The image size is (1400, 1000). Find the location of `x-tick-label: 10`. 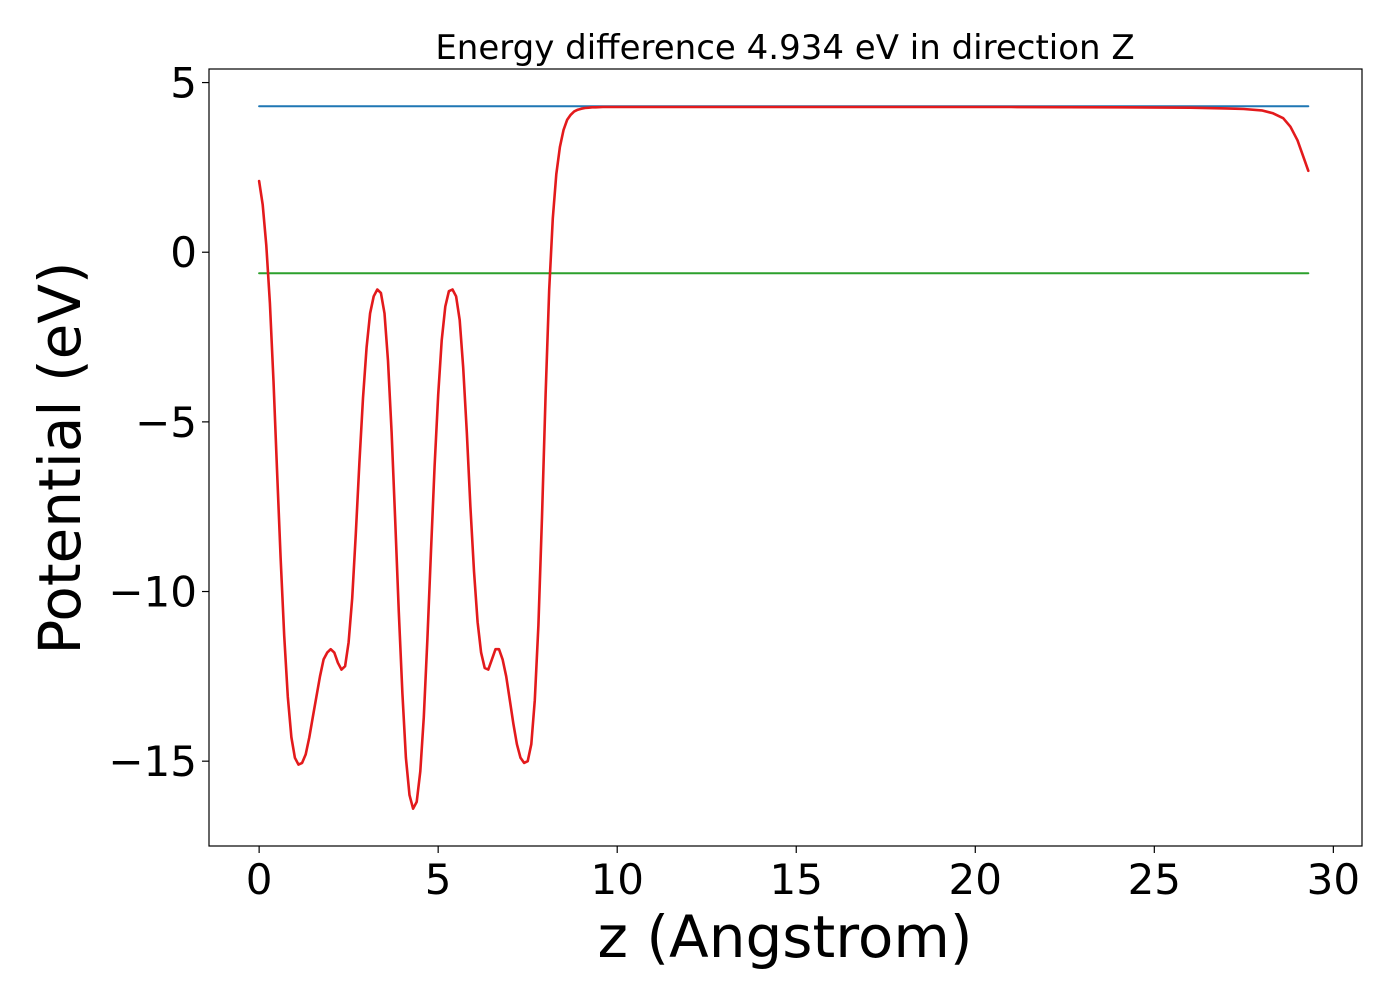

x-tick-label: 10 is located at coordinates (616, 879).